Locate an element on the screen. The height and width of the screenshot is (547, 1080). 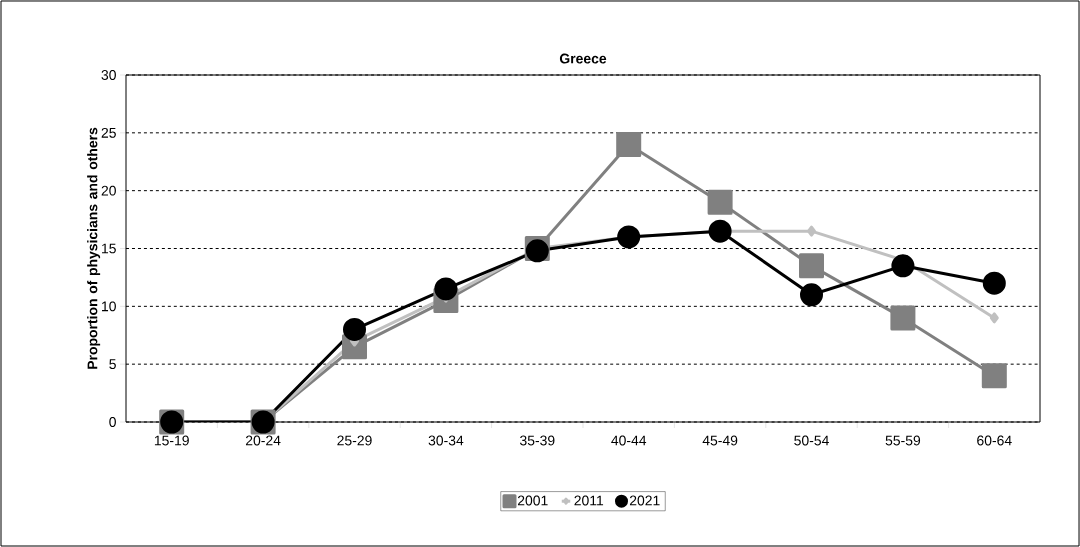
x-tick-label: 20-24 is located at coordinates (263, 440).